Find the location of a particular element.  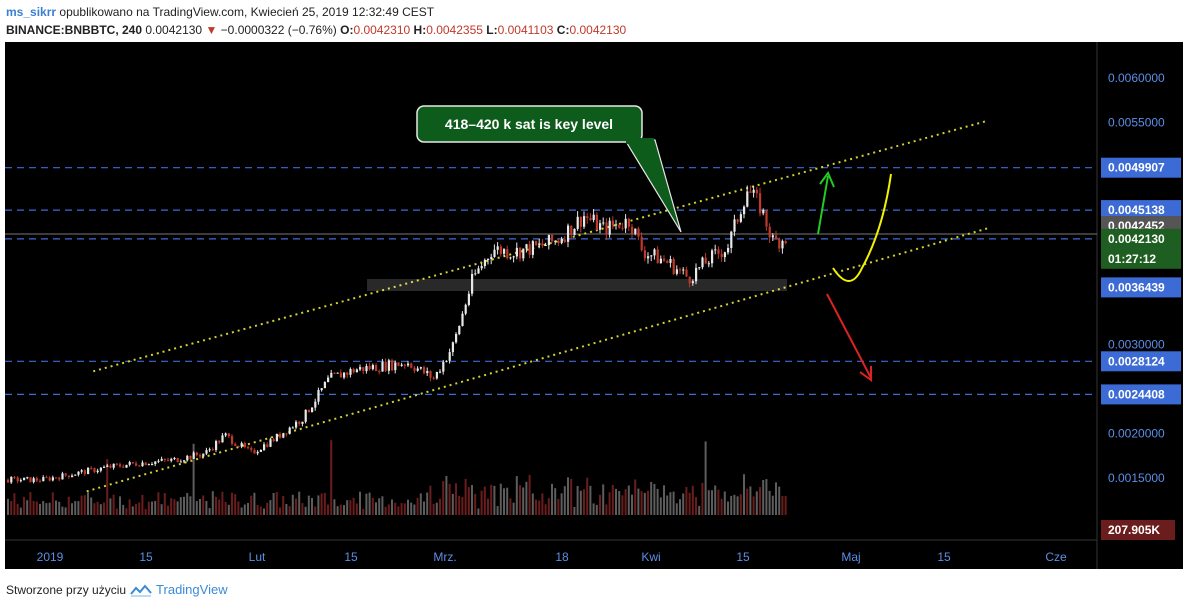

x-tick-label: Lut is located at coordinates (257, 557).